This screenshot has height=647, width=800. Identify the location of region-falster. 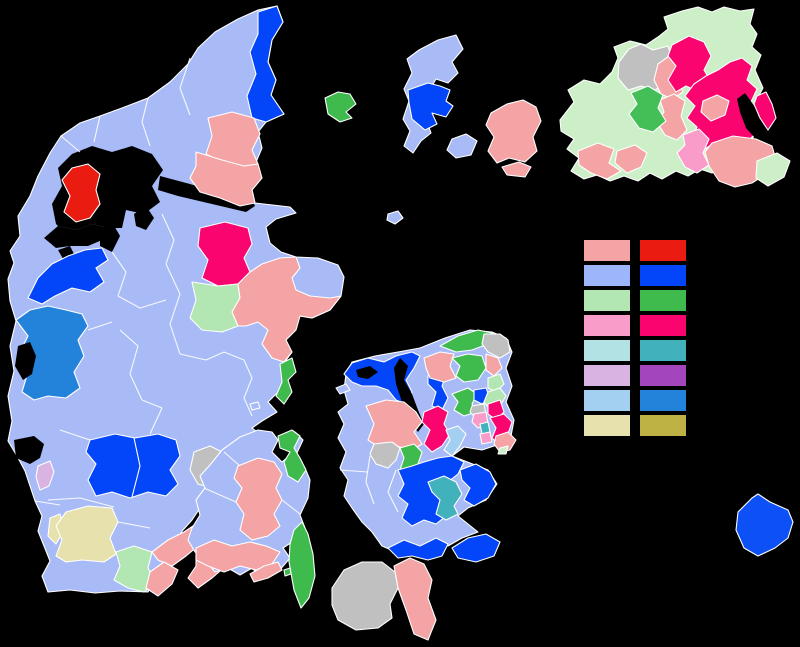
(415, 599).